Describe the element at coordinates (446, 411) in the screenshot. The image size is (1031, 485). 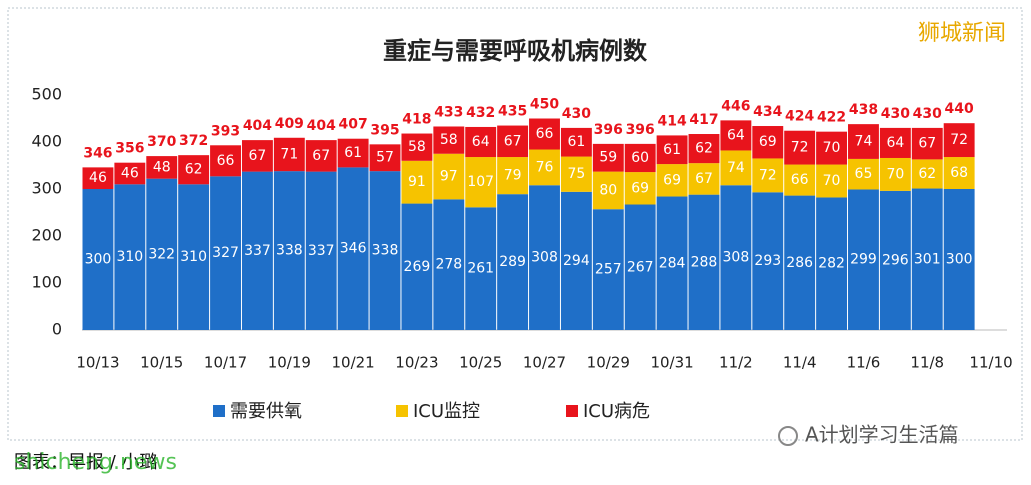
I see `legend-label: ICU监控` at that location.